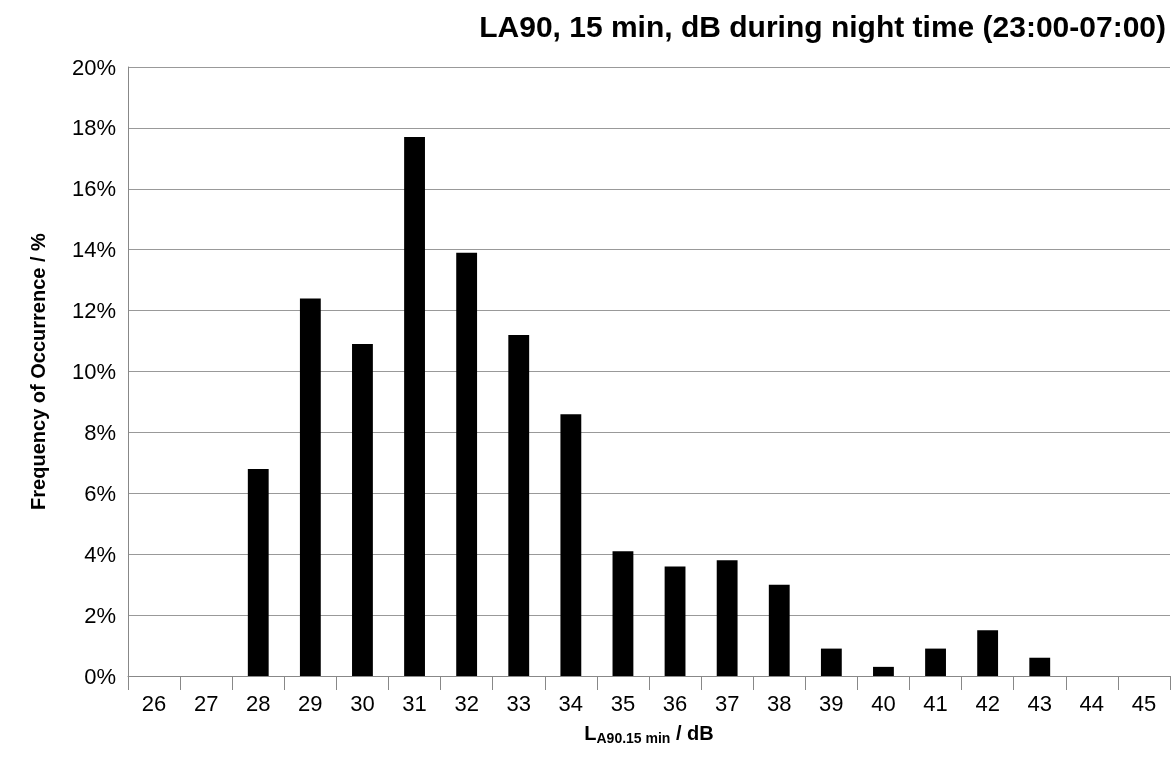 This screenshot has height=769, width=1173. Describe the element at coordinates (362, 703) in the screenshot. I see `x-tick-label: 30` at that location.